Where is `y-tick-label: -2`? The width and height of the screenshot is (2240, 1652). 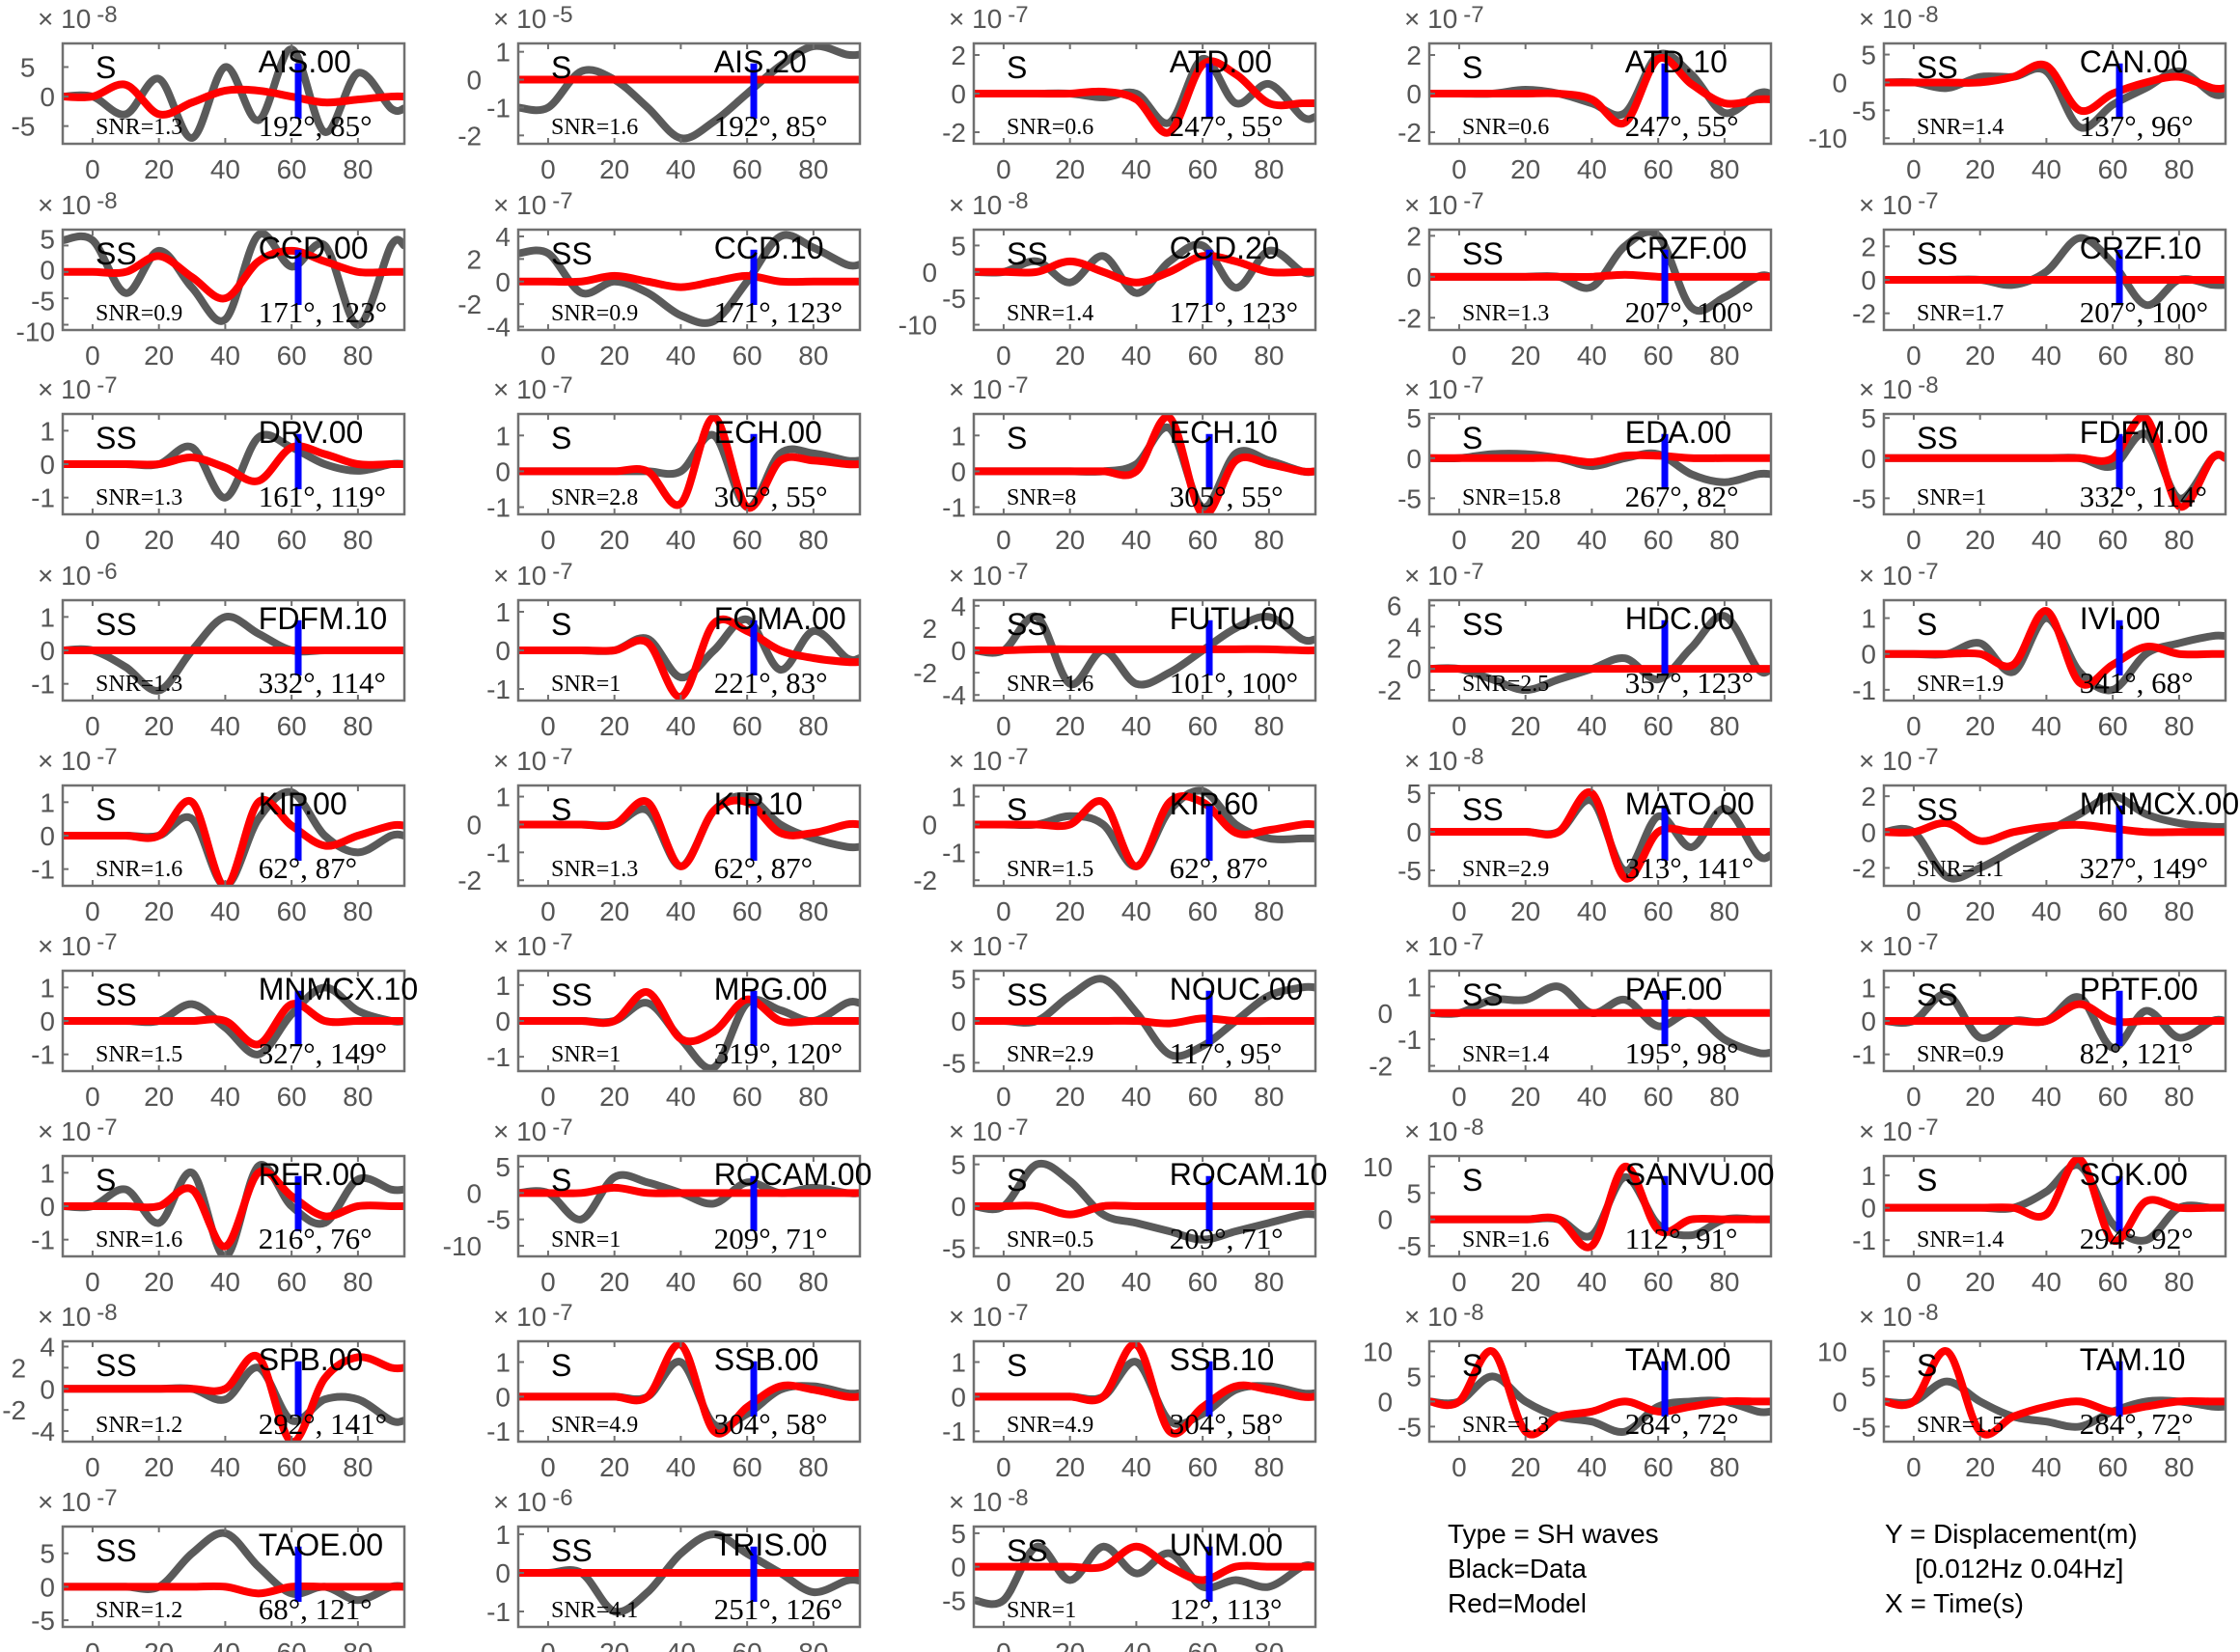 y-tick-label: -2 is located at coordinates (1864, 868).